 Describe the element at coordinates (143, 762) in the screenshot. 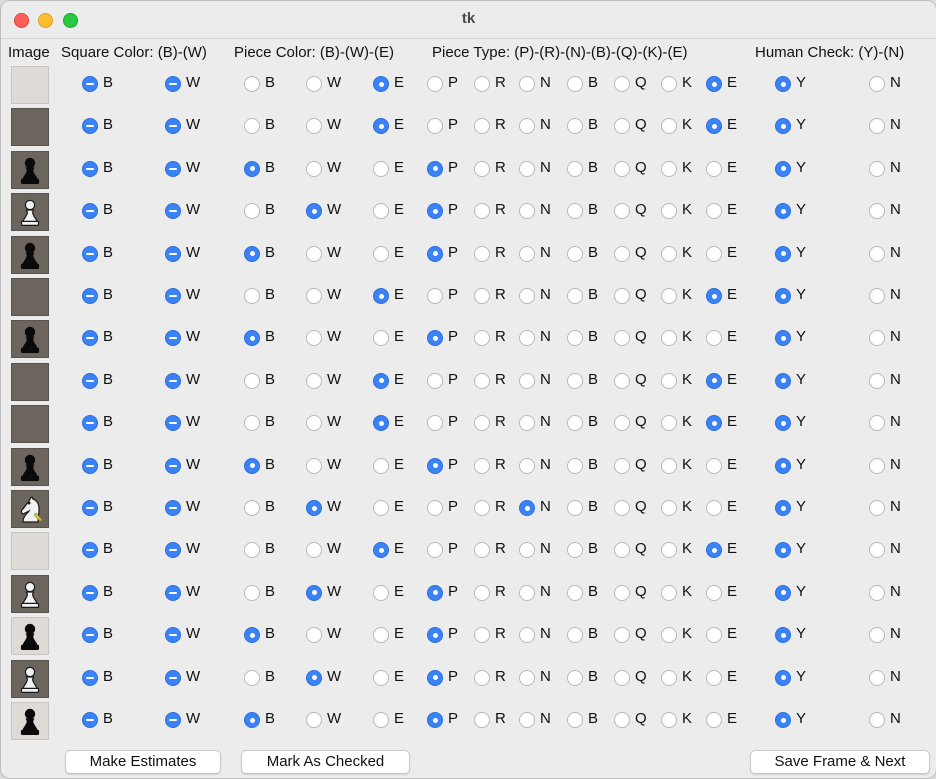

I see `make-estimates-button: Make Estimates` at that location.